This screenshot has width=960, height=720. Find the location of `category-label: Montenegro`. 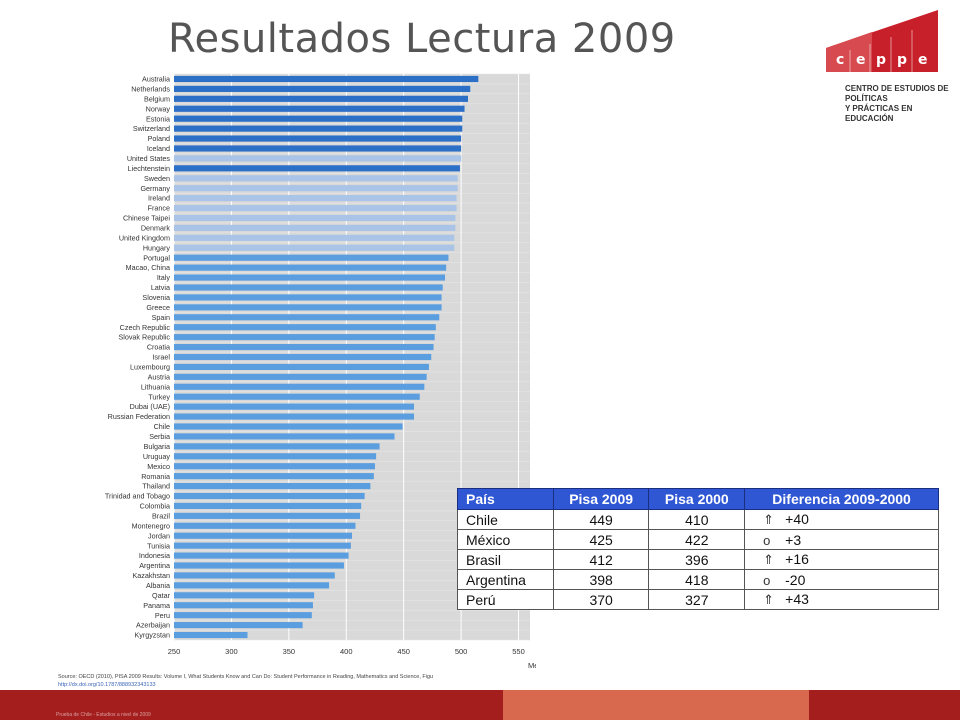

category-label: Montenegro is located at coordinates (151, 525).